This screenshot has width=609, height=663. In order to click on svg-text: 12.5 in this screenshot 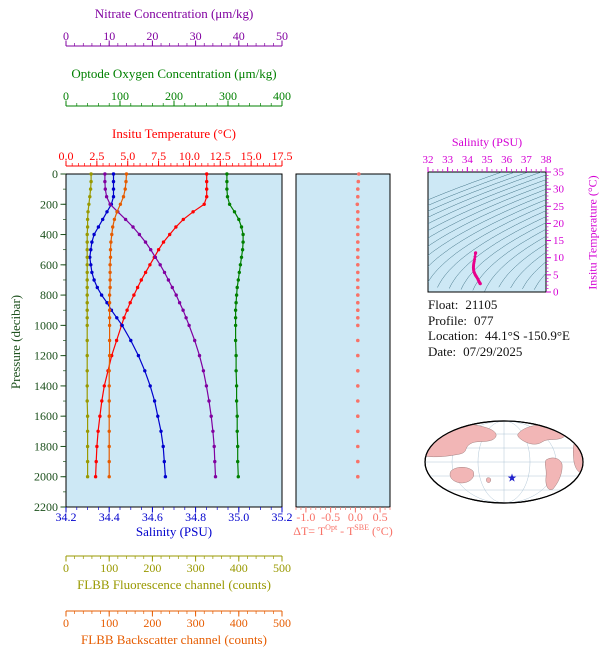, I will do `click(220, 156)`.